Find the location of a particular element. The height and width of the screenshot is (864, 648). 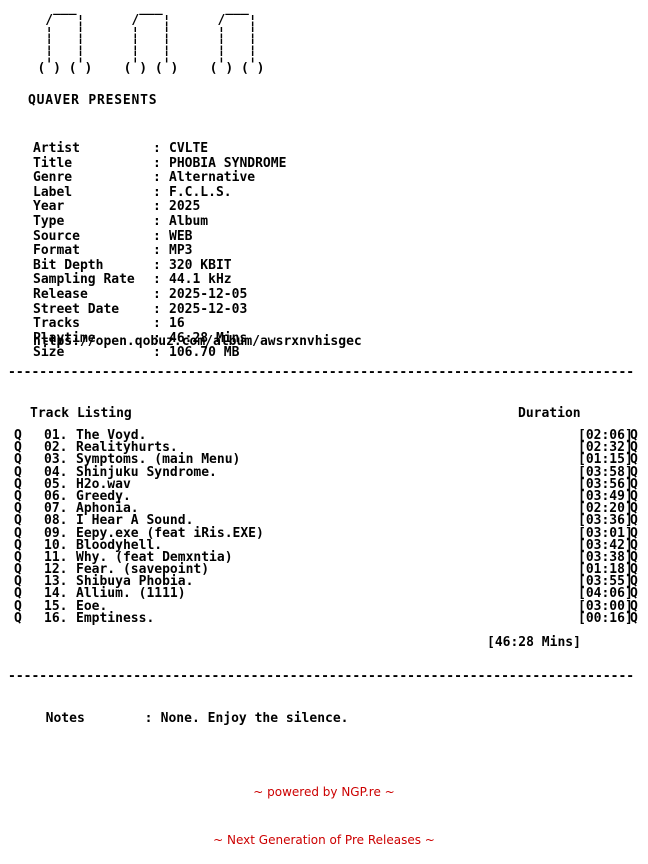

metadata-row: Genre: Alternative is located at coordinates (159, 178).